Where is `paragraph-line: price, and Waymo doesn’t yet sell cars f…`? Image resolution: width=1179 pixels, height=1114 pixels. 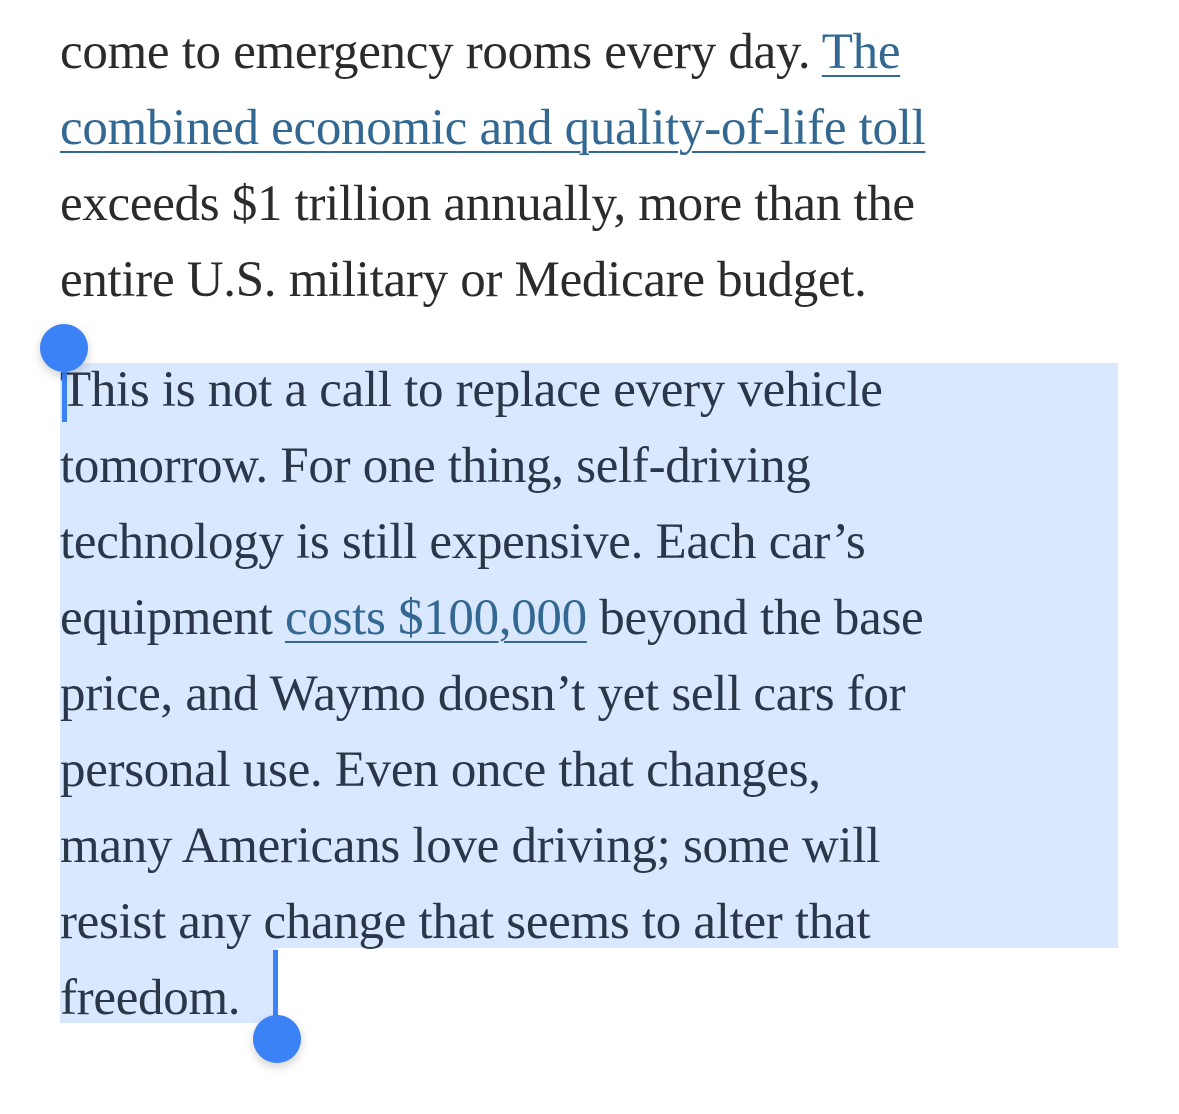
paragraph-line: price, and Waymo doesn’t yet sell cars f… is located at coordinates (483, 694).